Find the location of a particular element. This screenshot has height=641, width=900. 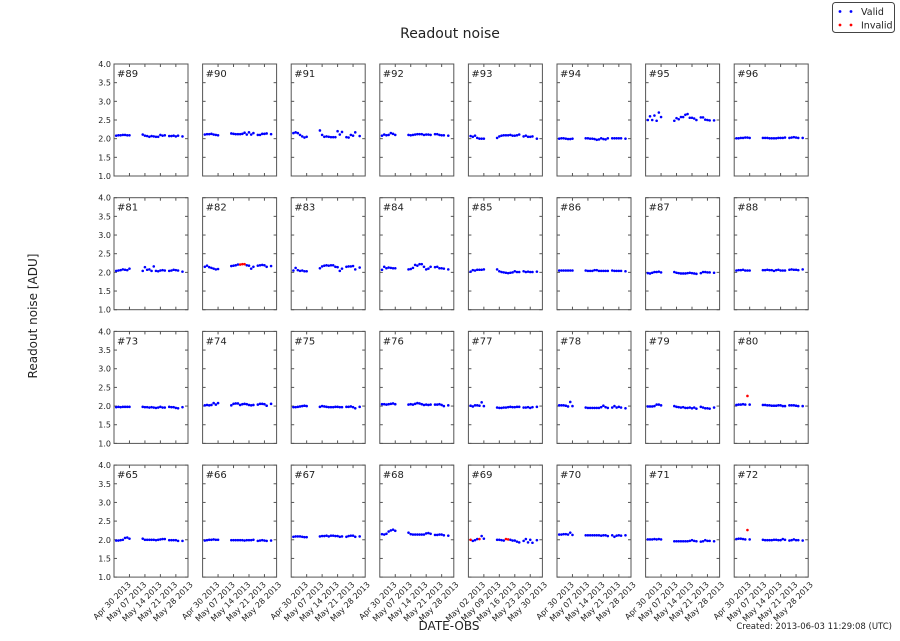

legend-box is located at coordinates (863, 17).